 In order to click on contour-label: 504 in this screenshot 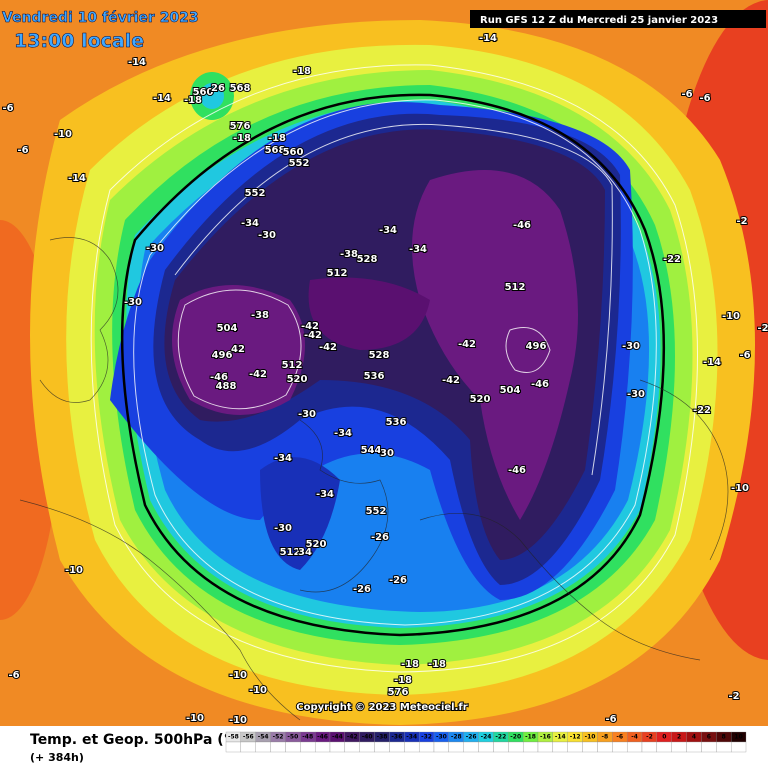, I will do `click(510, 390)`.